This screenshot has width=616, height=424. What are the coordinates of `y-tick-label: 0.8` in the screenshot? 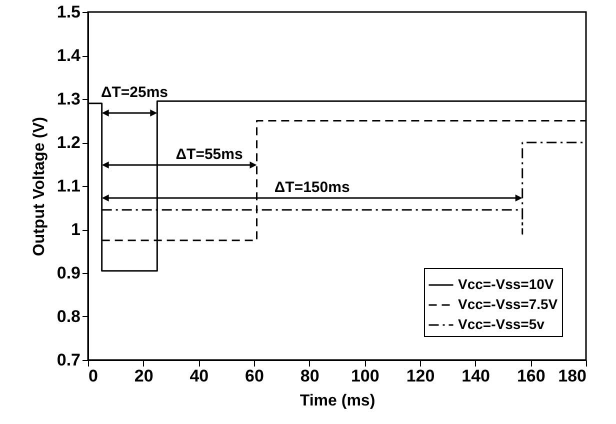 It's located at (68, 316).